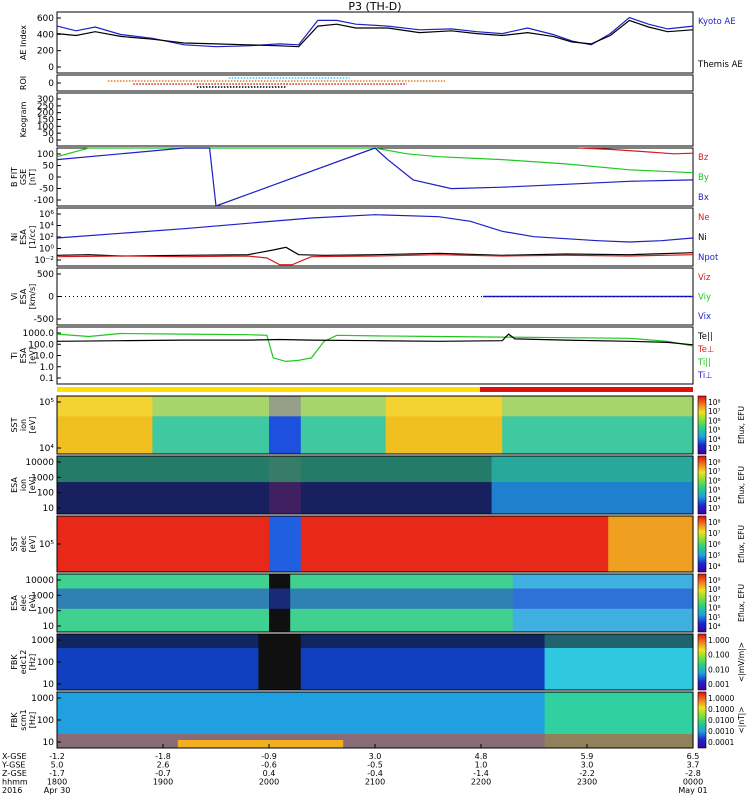 The image size is (750, 800). I want to click on y-axis-label-line: SST, so click(14, 424).